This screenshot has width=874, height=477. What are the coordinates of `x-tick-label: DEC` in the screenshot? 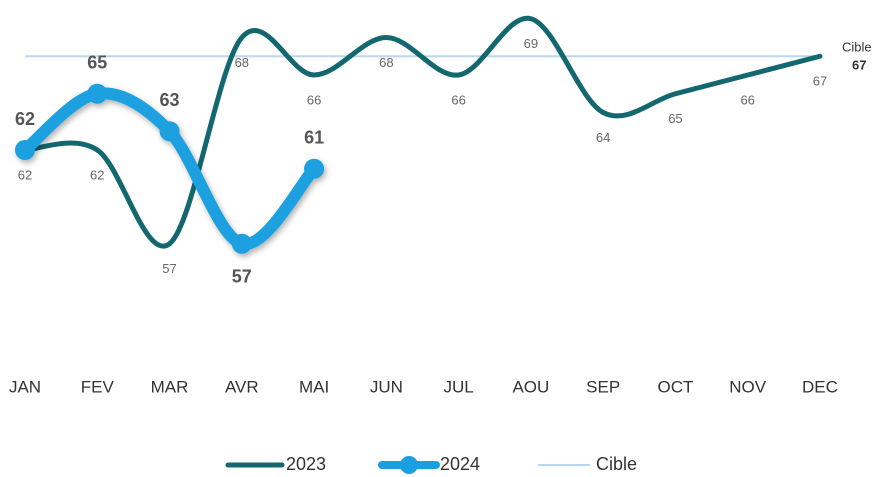 It's located at (820, 386).